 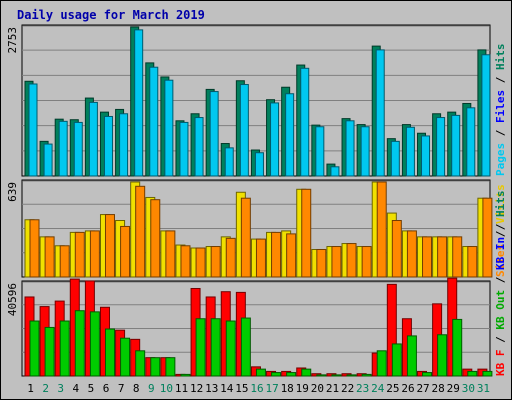 I want to click on day-label: 26, so click(x=407, y=388).